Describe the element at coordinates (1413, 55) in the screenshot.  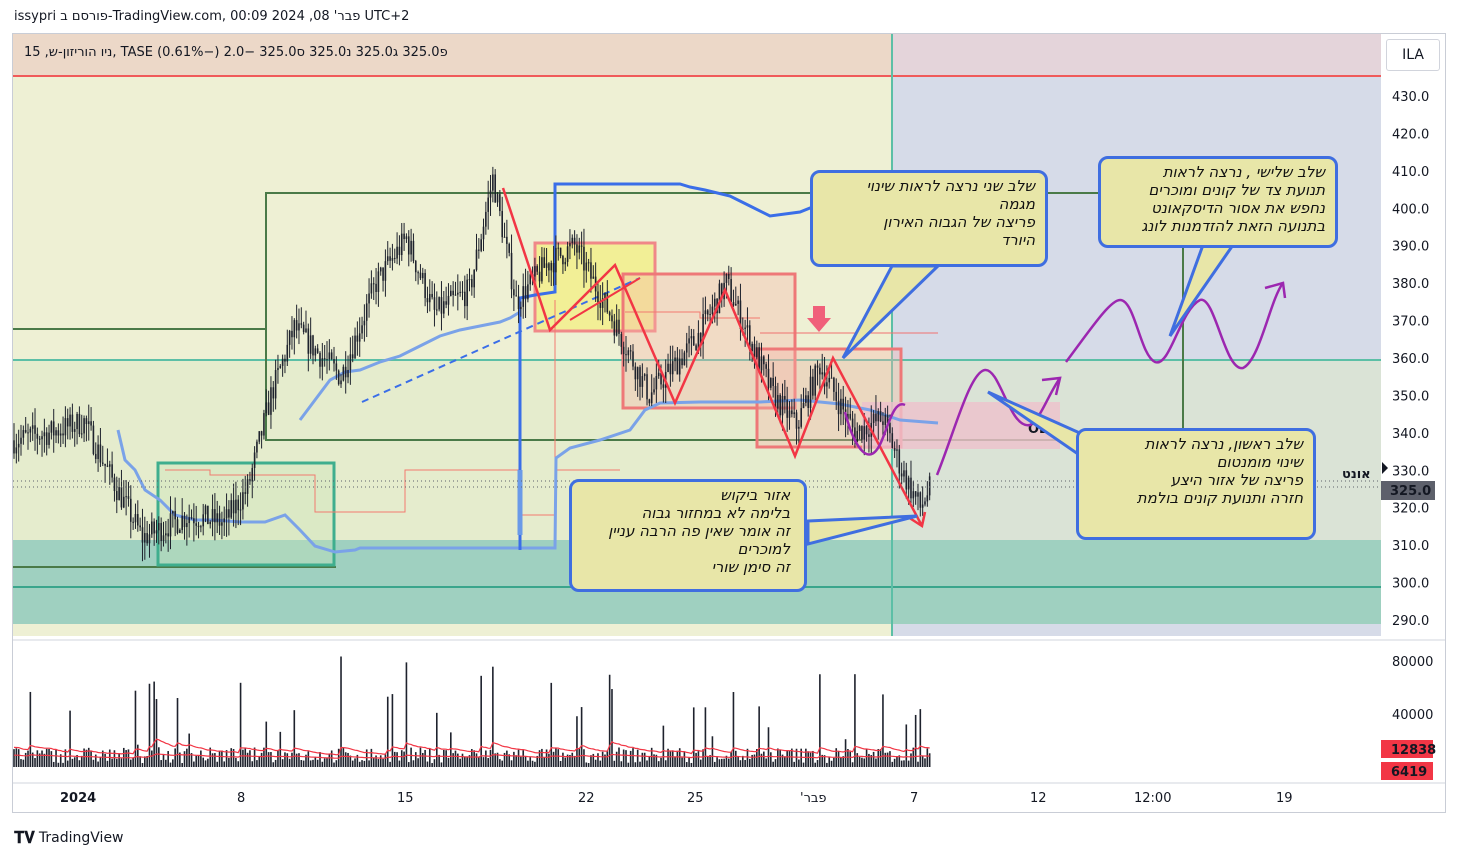
I see `currency-button: ILA` at that location.